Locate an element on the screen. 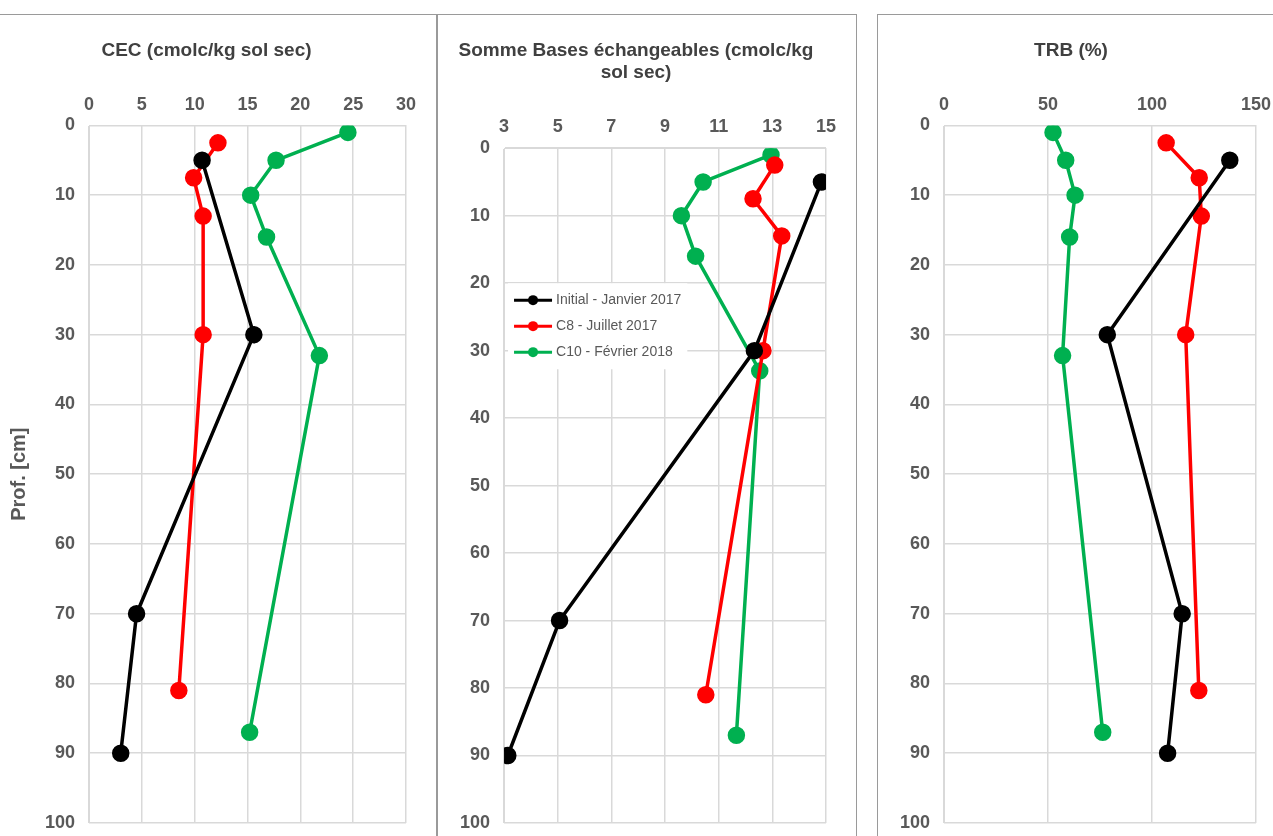 The width and height of the screenshot is (1273, 836). x-tick-label: 3 is located at coordinates (504, 126).